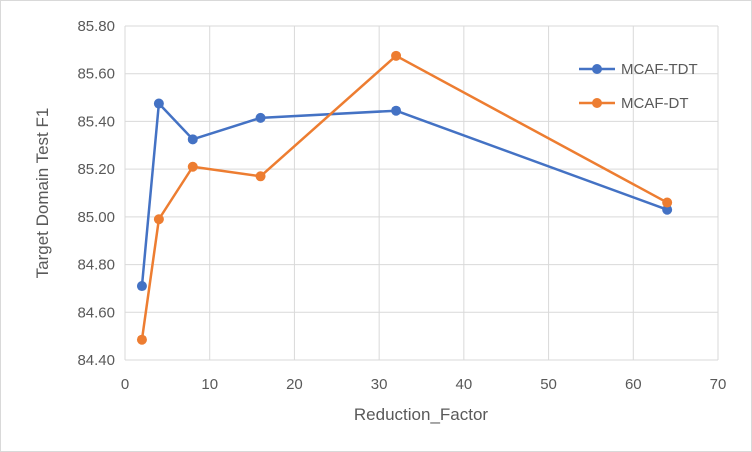 This screenshot has width=752, height=452. What do you see at coordinates (42, 193) in the screenshot?
I see `y-axis-title: Target Domain Test F1` at bounding box center [42, 193].